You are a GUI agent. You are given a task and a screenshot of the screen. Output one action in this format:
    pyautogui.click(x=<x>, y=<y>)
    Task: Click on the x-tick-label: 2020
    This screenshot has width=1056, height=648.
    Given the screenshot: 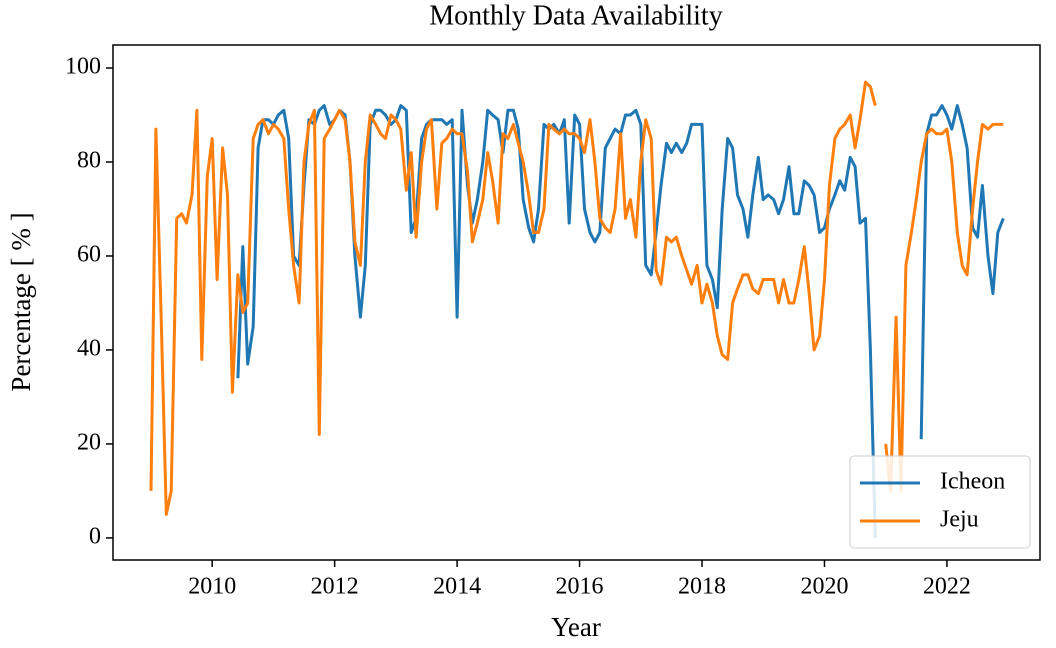 What is the action you would take?
    pyautogui.click(x=824, y=587)
    